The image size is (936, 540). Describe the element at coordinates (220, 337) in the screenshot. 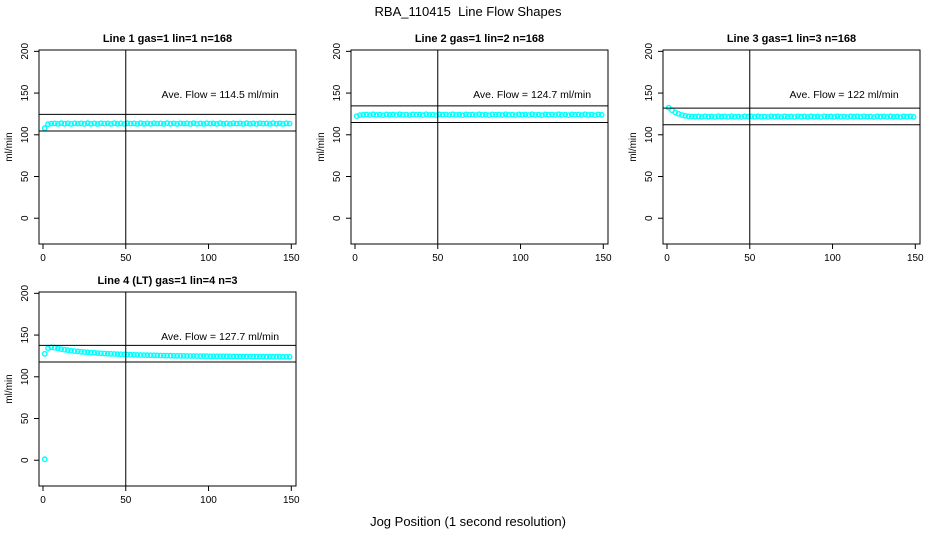

I see `average-flow-annotation: Ave. Flow = 127.7 ml/min` at that location.